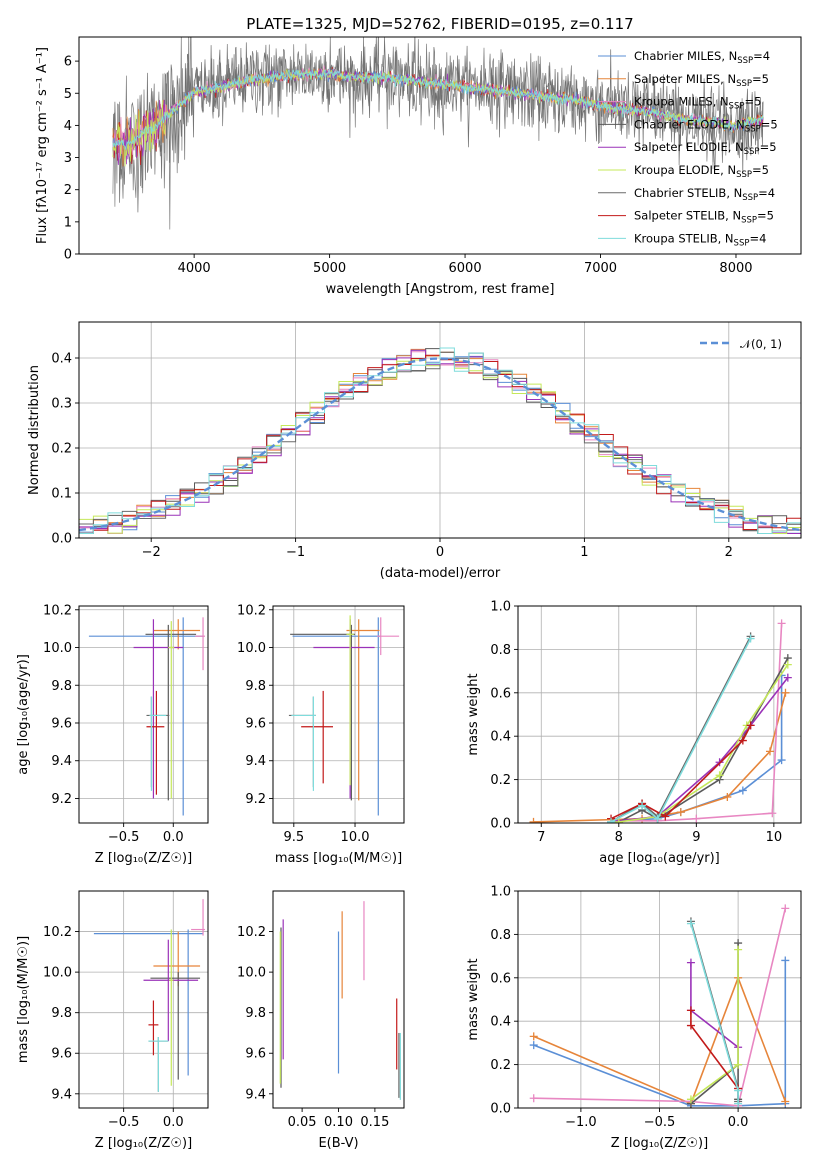 This screenshot has height=1170, width=819. I want to click on errorbar-salpeter-stelib, so click(317, 737).